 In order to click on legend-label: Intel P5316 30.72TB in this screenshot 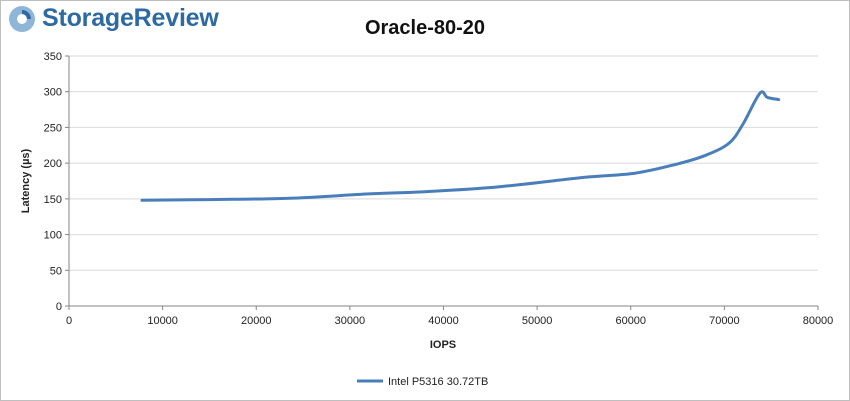, I will do `click(438, 382)`.